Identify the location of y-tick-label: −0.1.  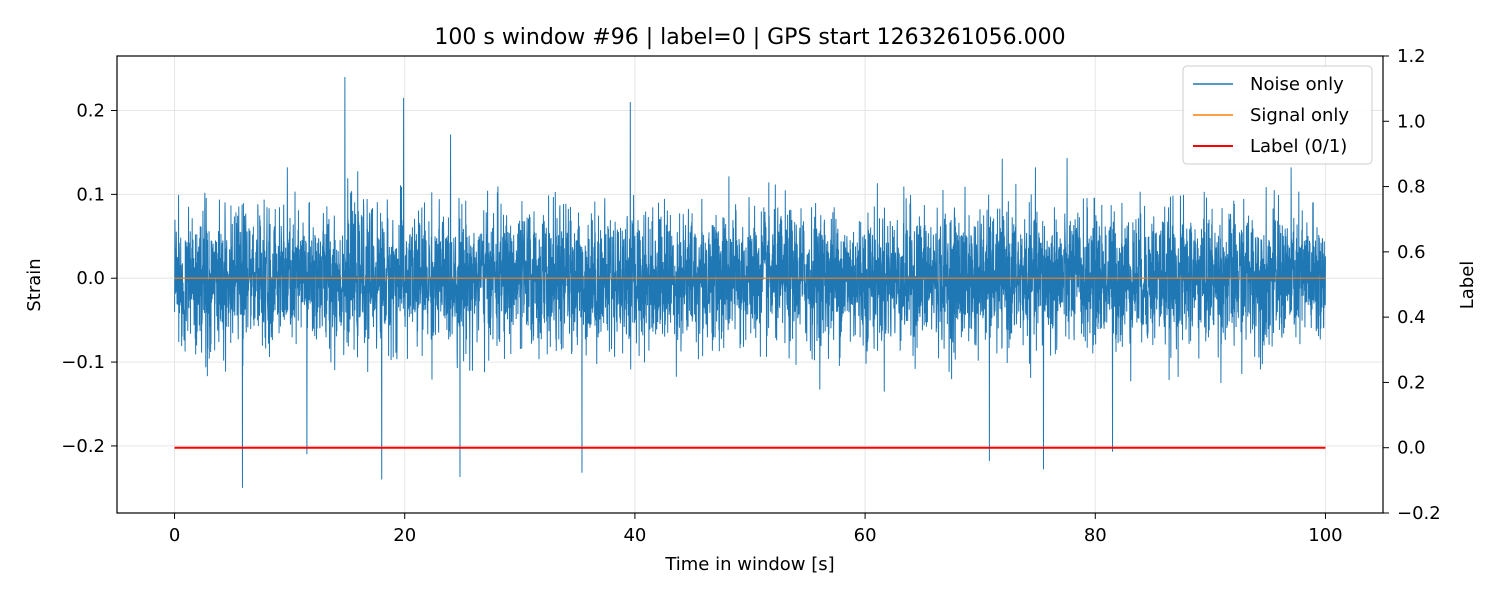
(83, 362).